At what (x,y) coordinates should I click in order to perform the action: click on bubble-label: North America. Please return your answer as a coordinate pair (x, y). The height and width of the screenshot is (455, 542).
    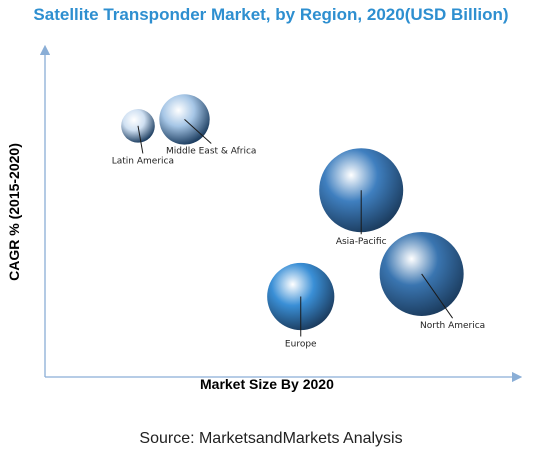
    Looking at the image, I should click on (452, 326).